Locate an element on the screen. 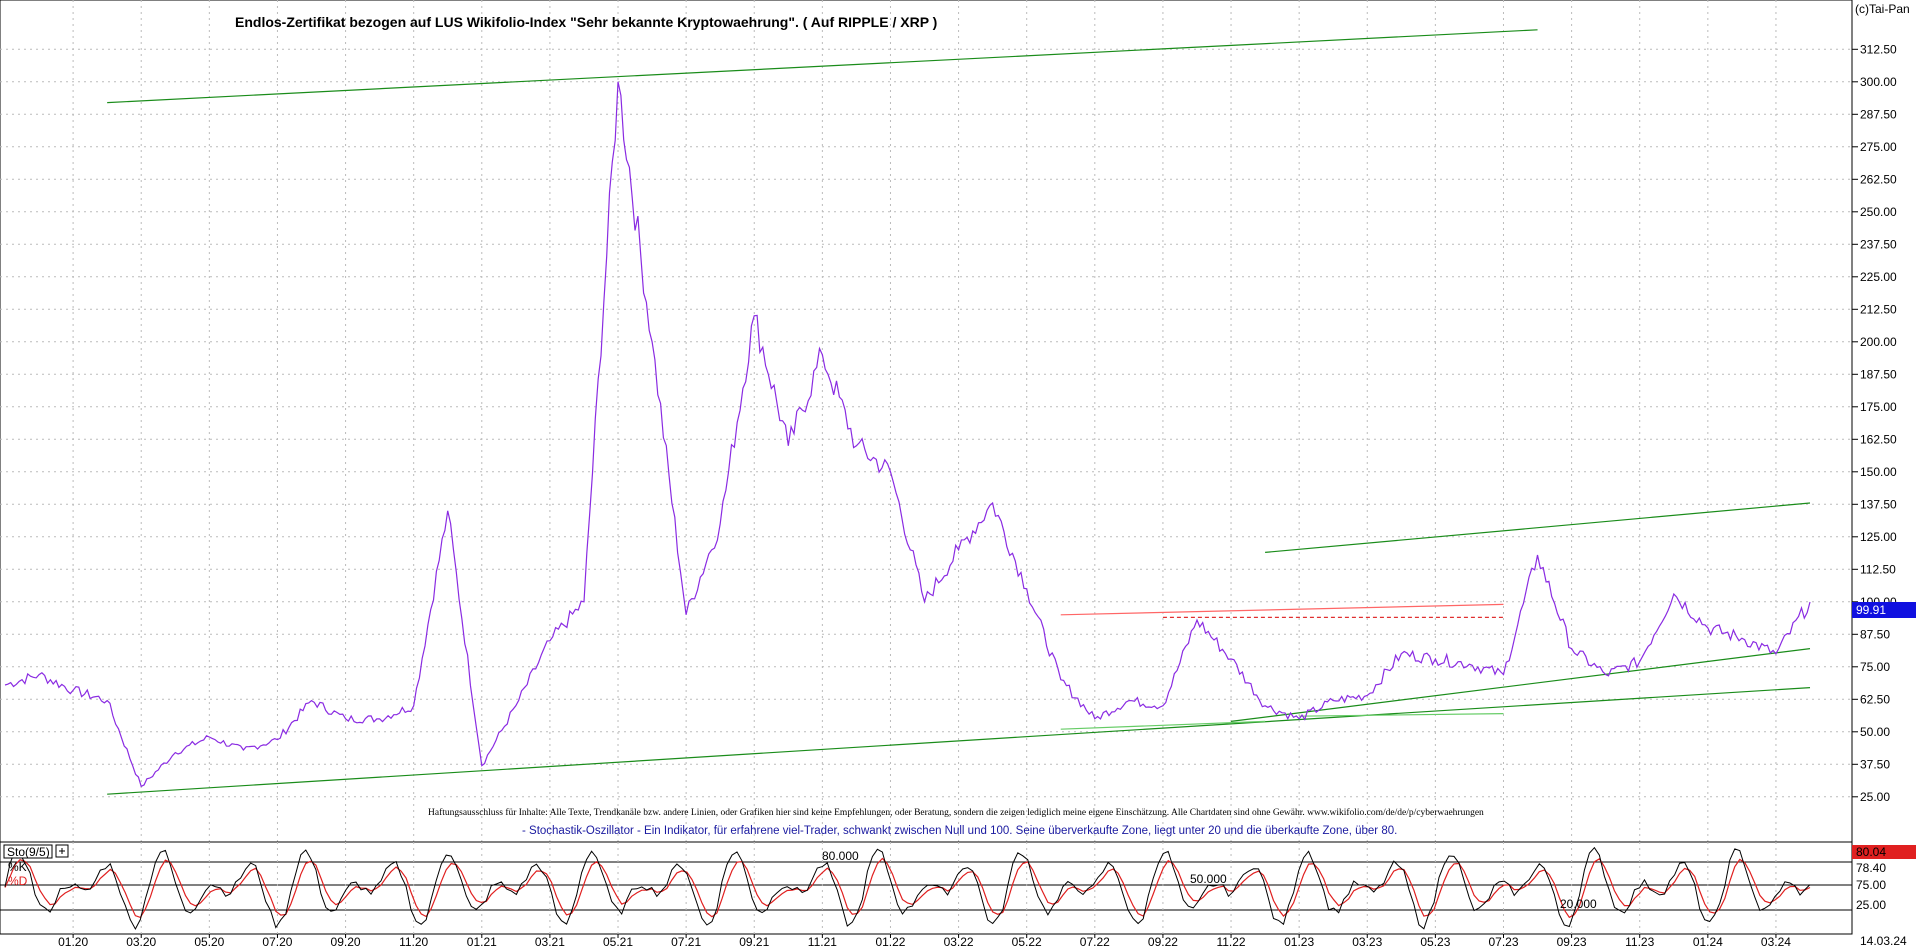  y-tick-label: 150.00 is located at coordinates (1878, 472).